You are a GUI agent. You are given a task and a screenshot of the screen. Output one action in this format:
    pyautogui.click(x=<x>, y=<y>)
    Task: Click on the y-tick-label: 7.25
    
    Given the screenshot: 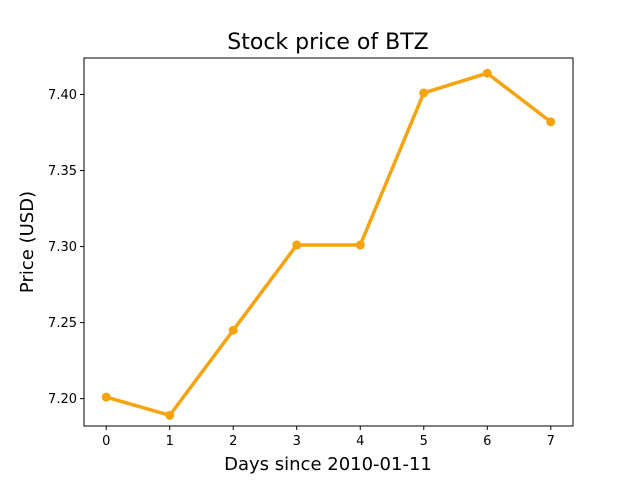 What is the action you would take?
    pyautogui.click(x=62, y=323)
    